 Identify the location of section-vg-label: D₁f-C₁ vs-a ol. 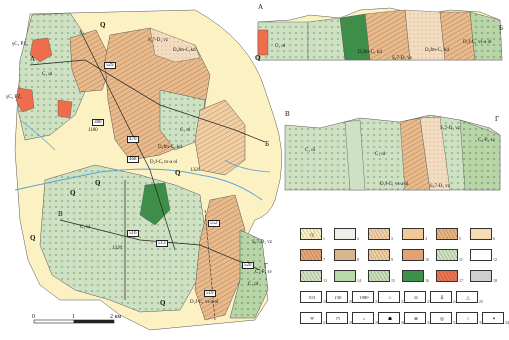
(394, 184).